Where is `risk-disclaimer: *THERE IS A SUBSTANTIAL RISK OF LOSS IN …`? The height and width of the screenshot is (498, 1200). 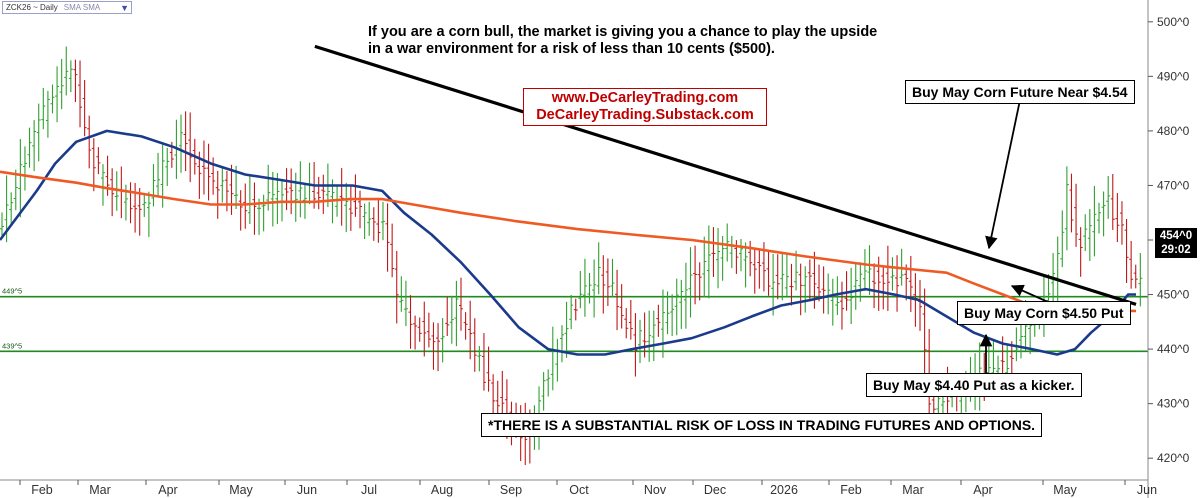 risk-disclaimer: *THERE IS A SUBSTANTIAL RISK OF LOSS IN … is located at coordinates (762, 425).